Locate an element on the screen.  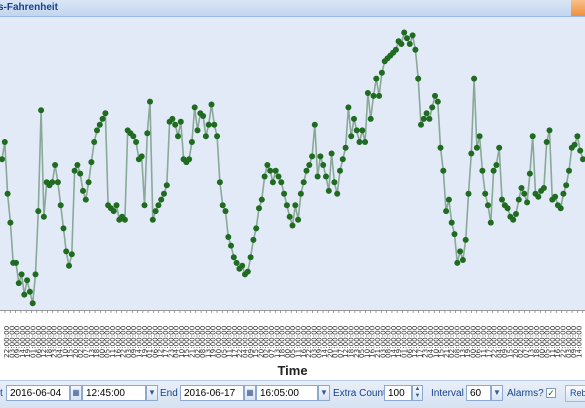
end-time-chevron-down-icon: ▼ is located at coordinates (324, 393).